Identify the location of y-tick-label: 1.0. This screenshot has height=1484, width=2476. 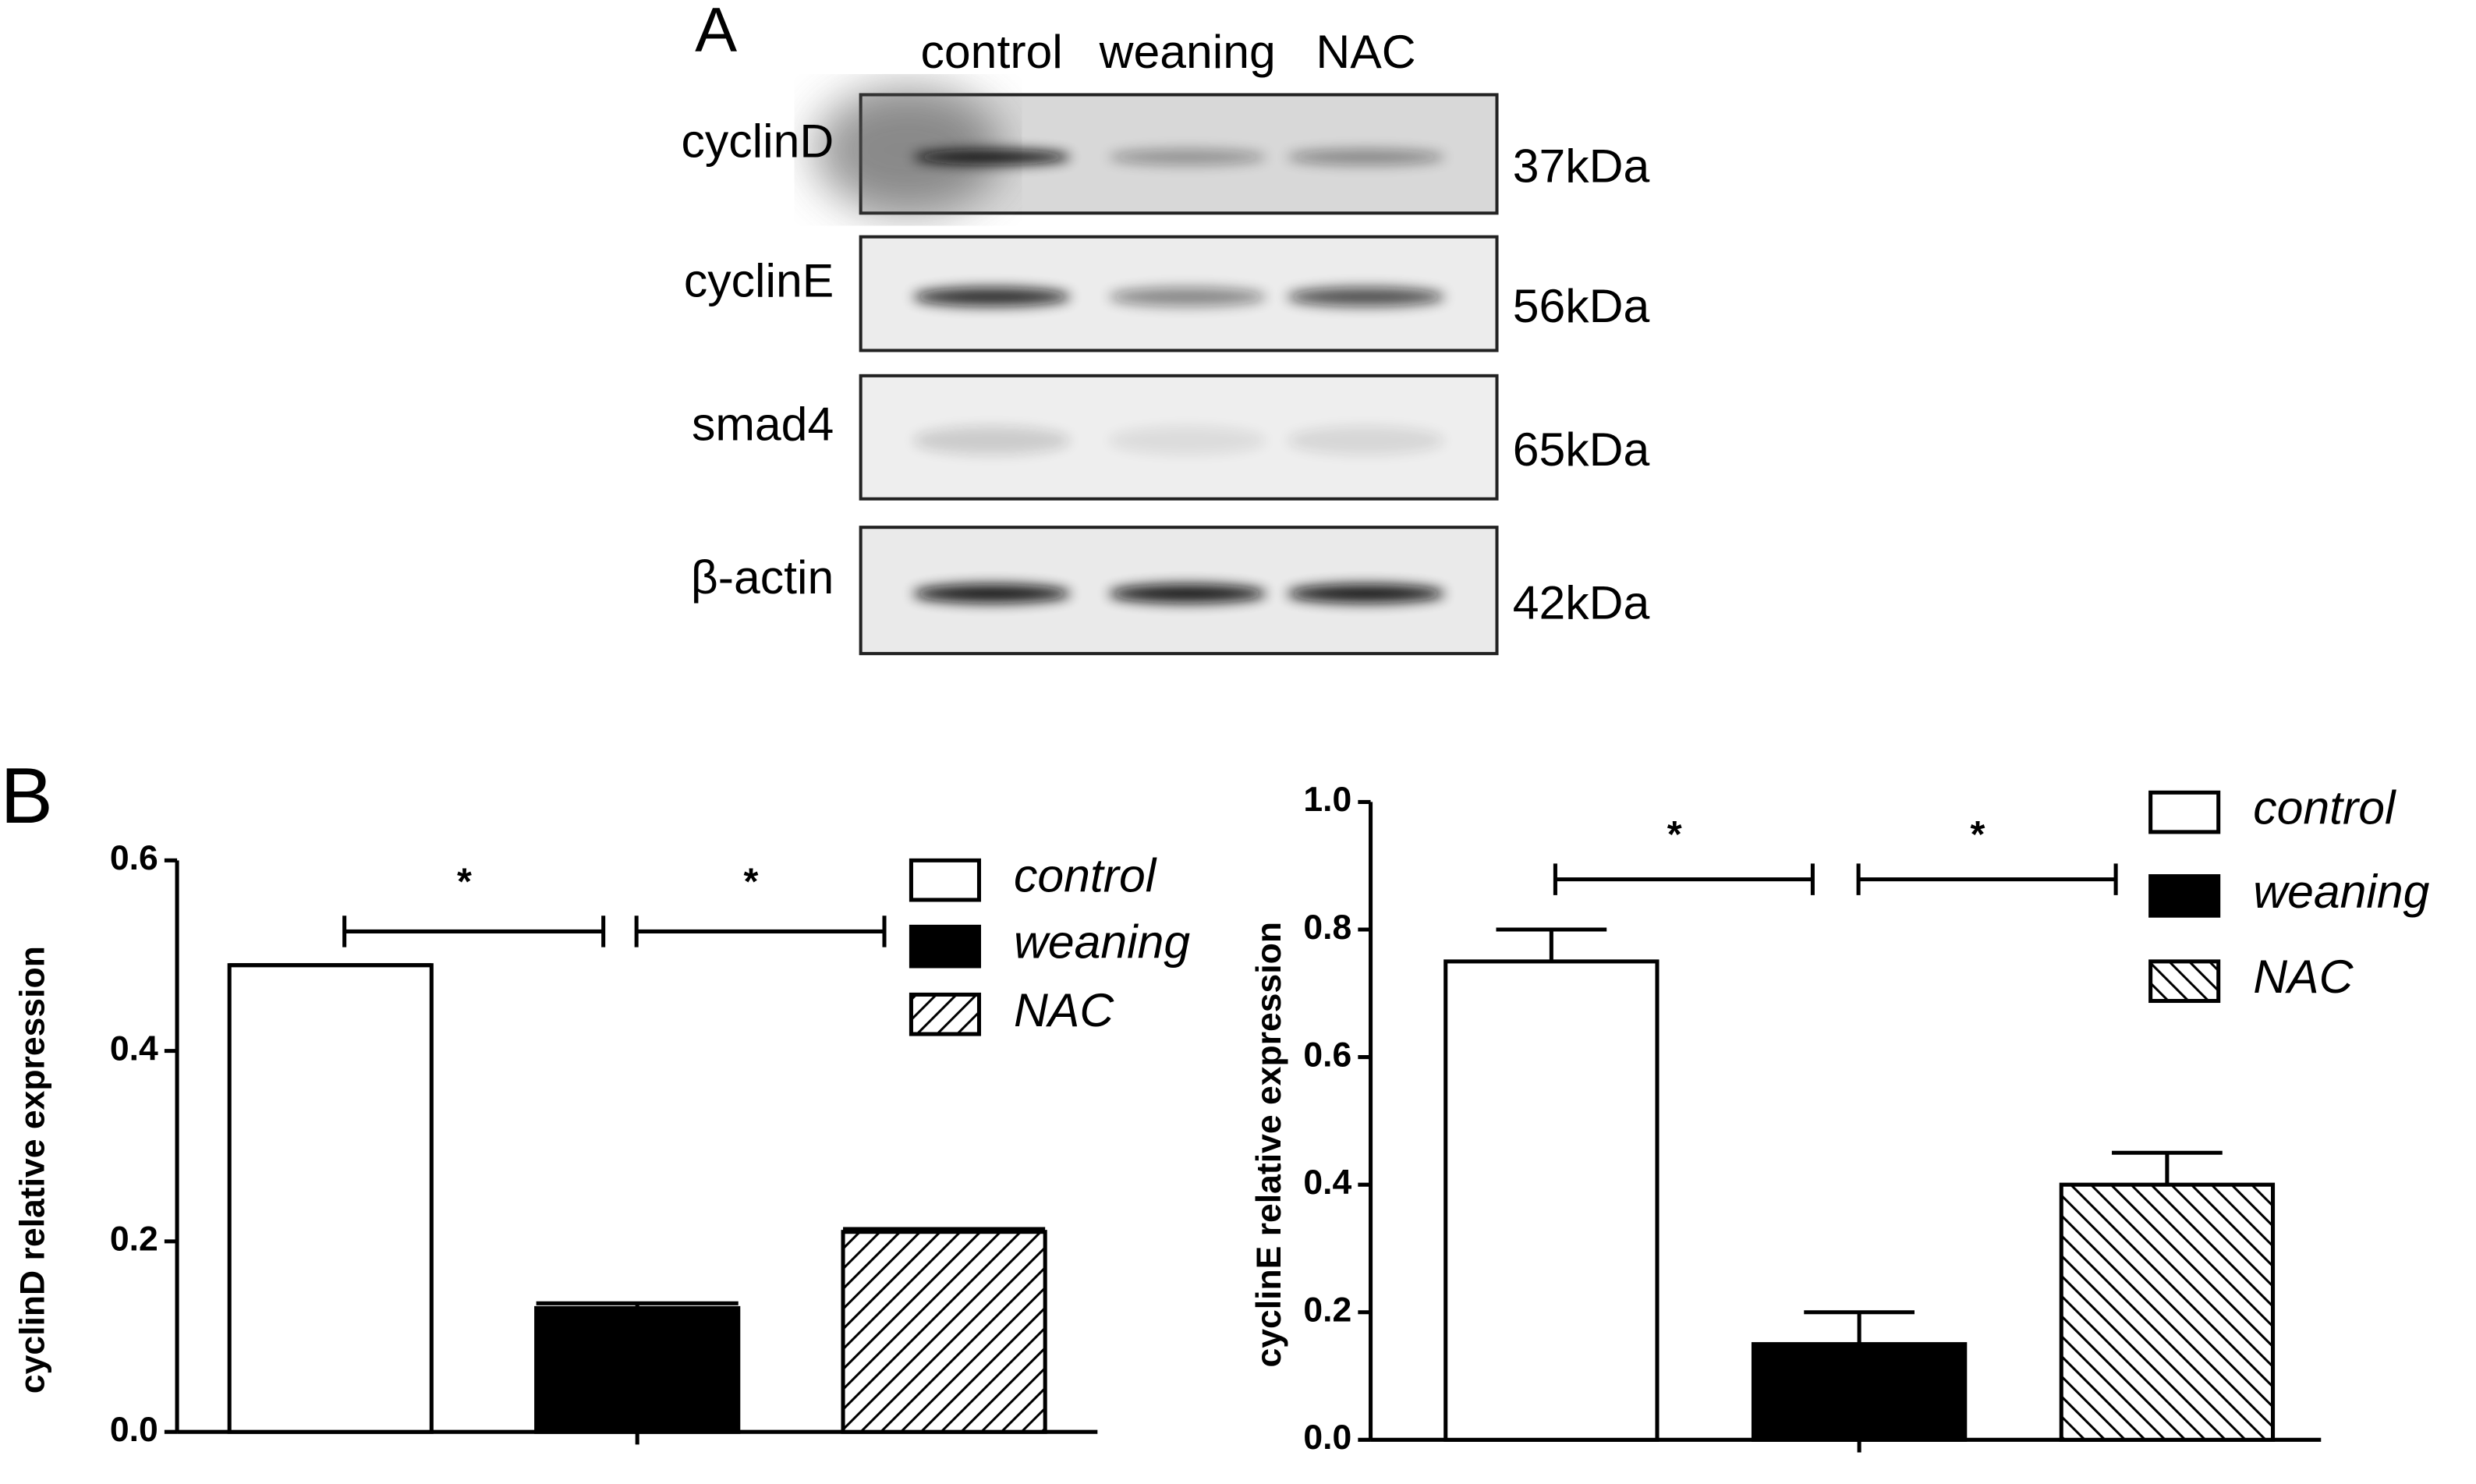
(1327, 800).